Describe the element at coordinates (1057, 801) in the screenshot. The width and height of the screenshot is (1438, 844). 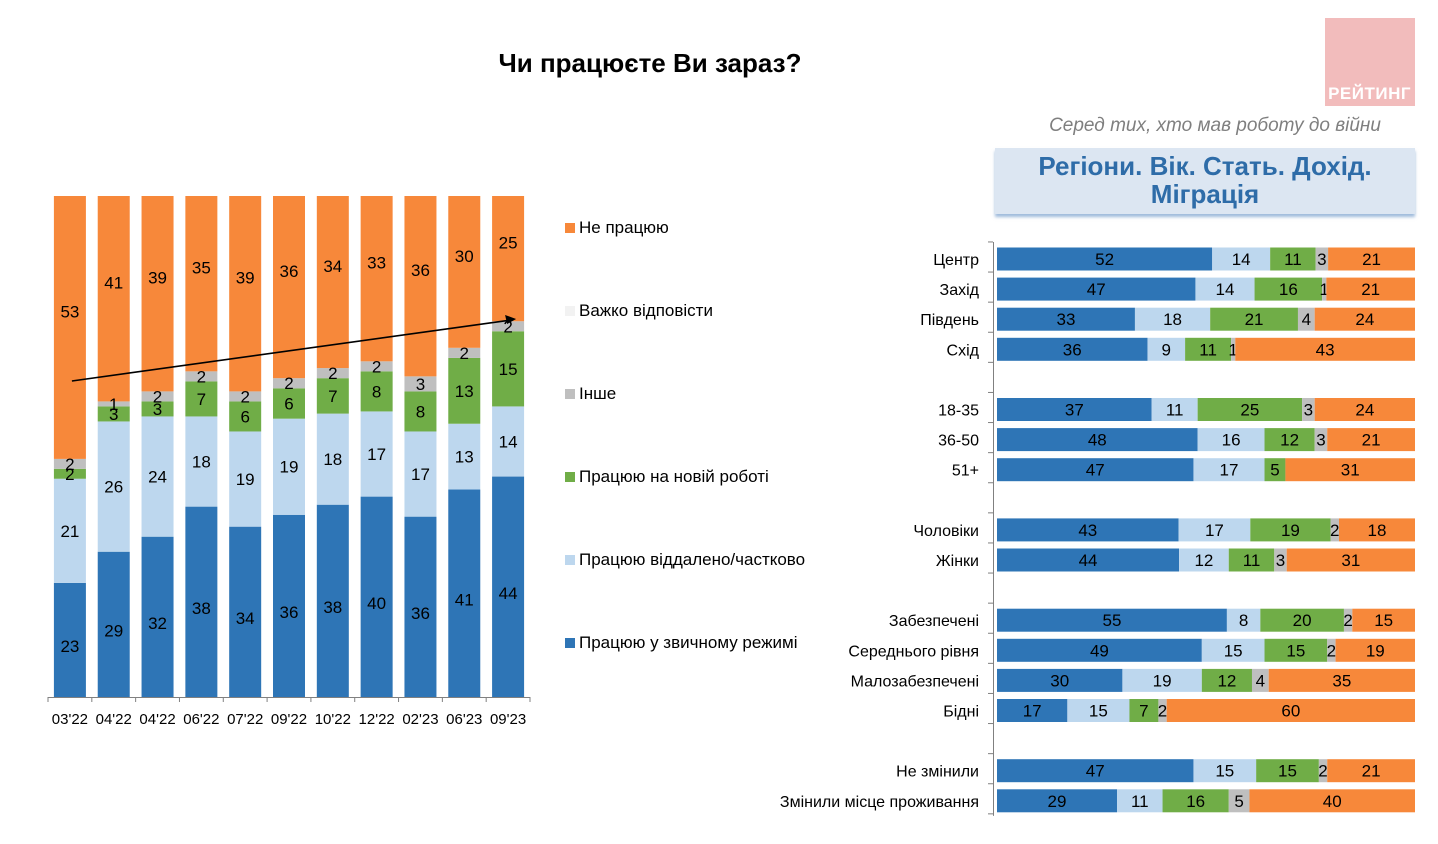
I see `data-label: 29` at that location.